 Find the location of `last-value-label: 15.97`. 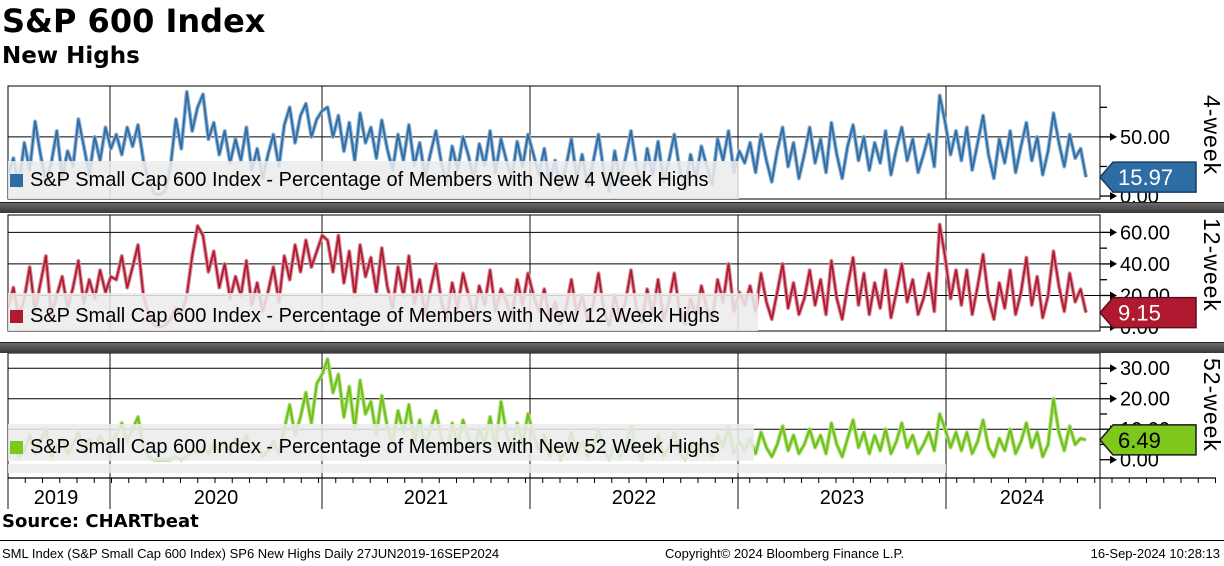

last-value-label: 15.97 is located at coordinates (1145, 177).